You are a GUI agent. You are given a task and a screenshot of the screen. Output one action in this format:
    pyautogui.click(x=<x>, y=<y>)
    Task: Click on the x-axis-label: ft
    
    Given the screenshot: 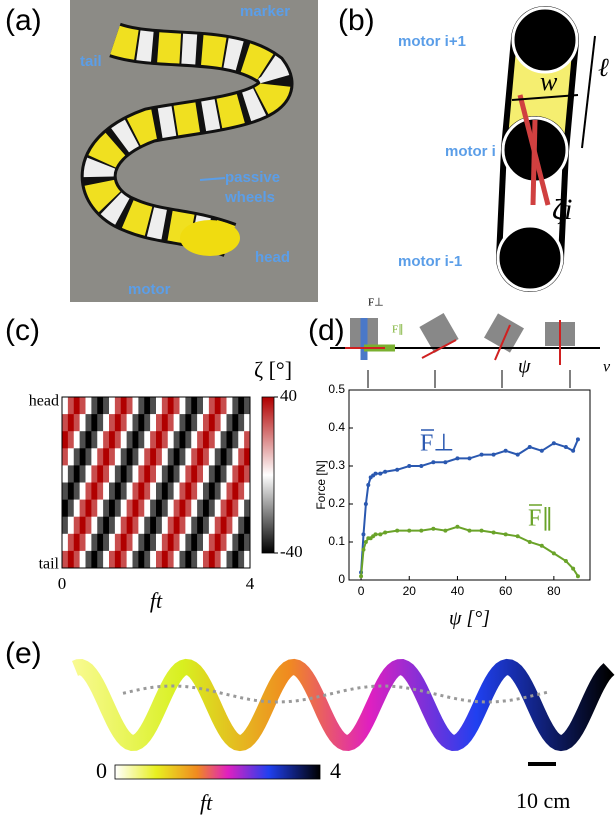 What is the action you would take?
    pyautogui.click(x=156, y=600)
    